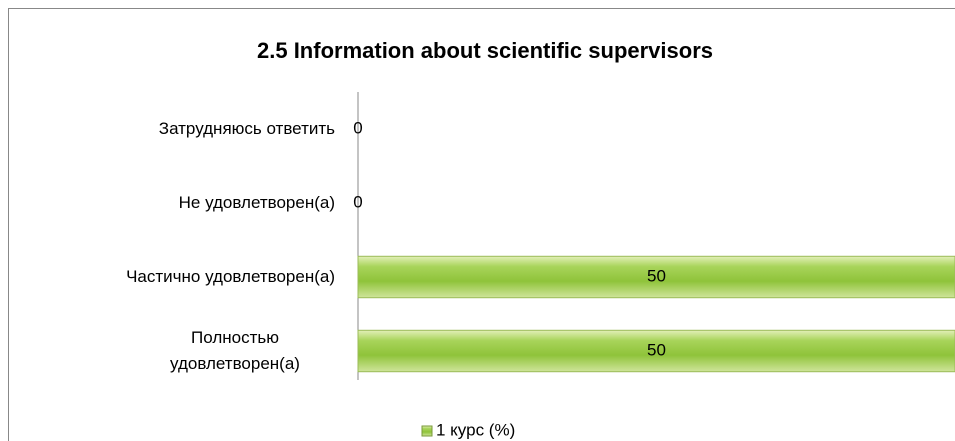 The image size is (955, 441). I want to click on category-label: Не удовлетворен(а), so click(256, 202).